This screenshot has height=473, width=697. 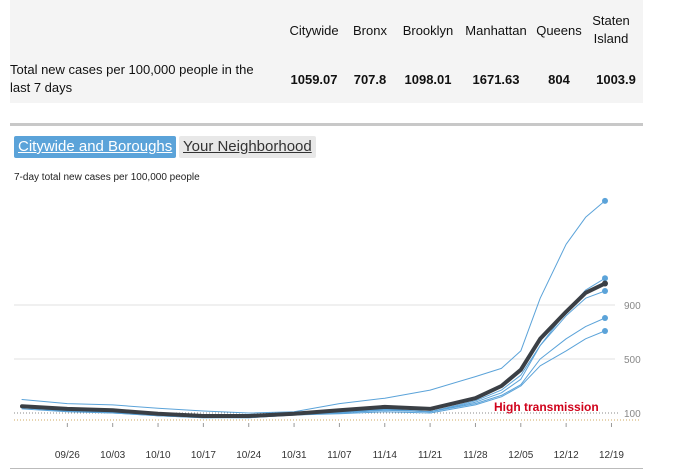 I want to click on x-tick-label: 10/31, so click(x=294, y=455).